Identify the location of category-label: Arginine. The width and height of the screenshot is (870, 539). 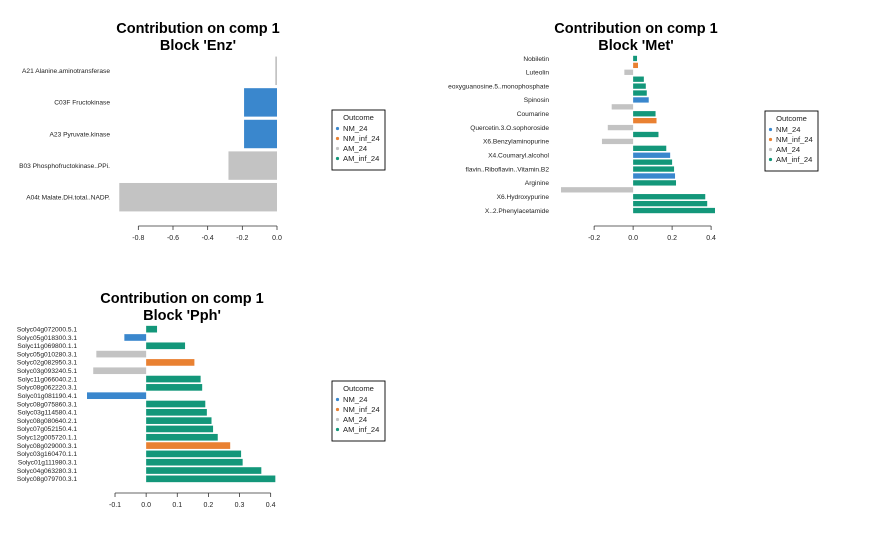
(537, 183).